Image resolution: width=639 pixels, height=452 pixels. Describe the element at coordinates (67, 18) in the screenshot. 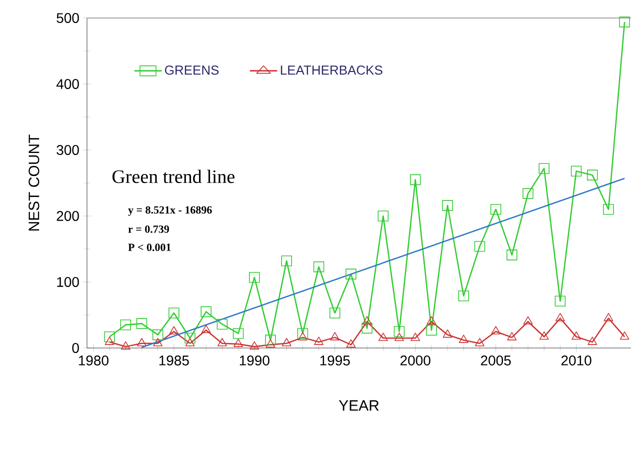

I see `y-tick-label: 500` at that location.